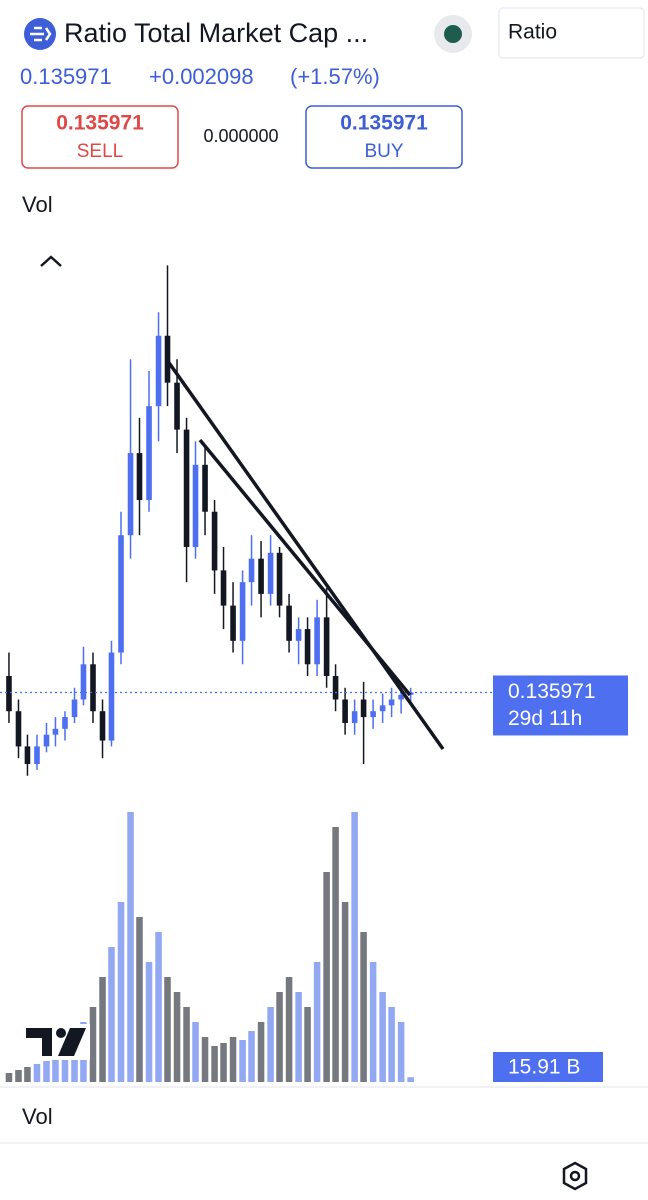 The width and height of the screenshot is (648, 1200). What do you see at coordinates (100, 137) in the screenshot?
I see `sell-button` at bounding box center [100, 137].